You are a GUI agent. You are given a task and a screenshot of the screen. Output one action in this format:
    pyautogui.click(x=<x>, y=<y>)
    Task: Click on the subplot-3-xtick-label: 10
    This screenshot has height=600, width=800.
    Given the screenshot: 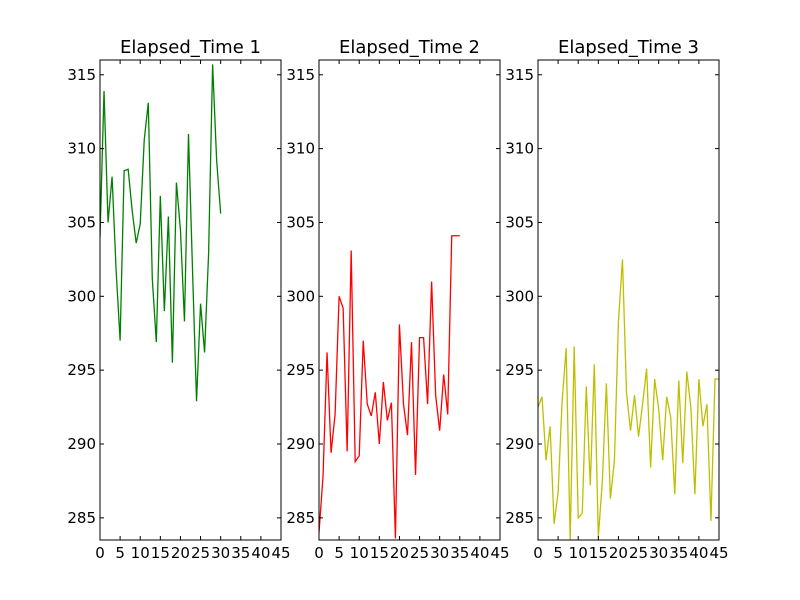 What is the action you would take?
    pyautogui.click(x=578, y=553)
    